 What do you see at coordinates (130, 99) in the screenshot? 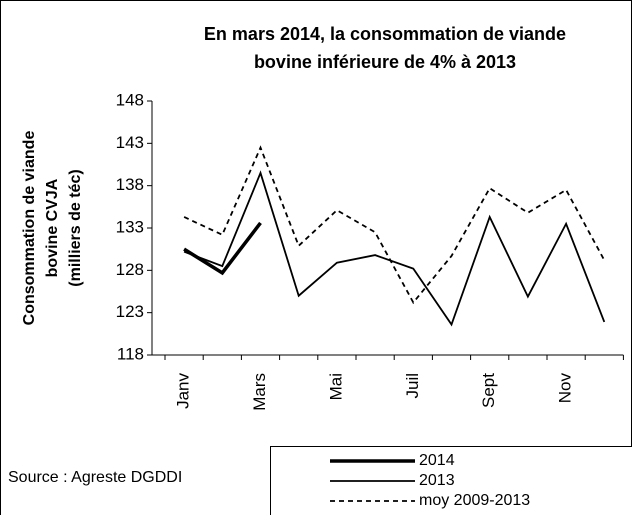
I see `y-tick-label: 148` at bounding box center [130, 99].